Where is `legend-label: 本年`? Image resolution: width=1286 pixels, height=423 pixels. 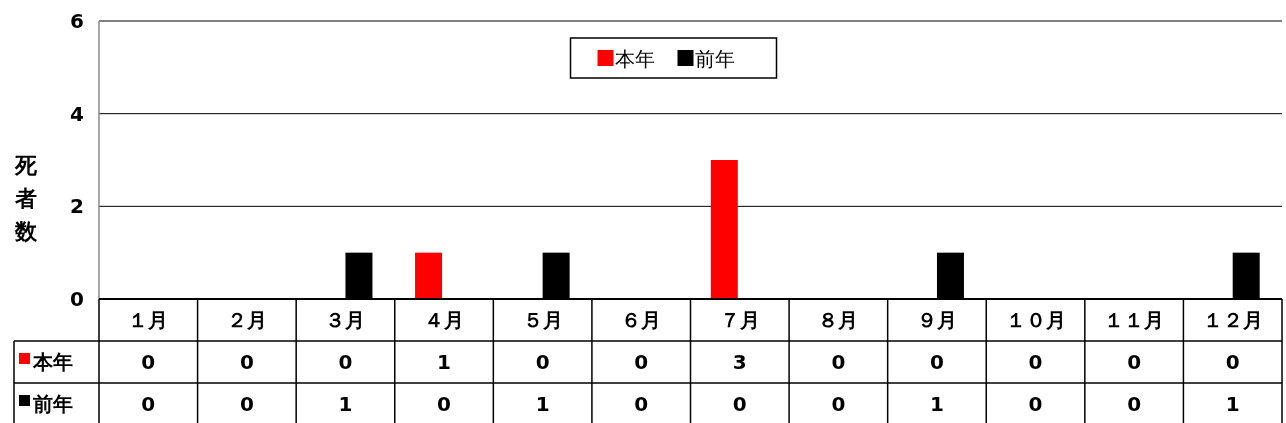 legend-label: 本年 is located at coordinates (634, 59).